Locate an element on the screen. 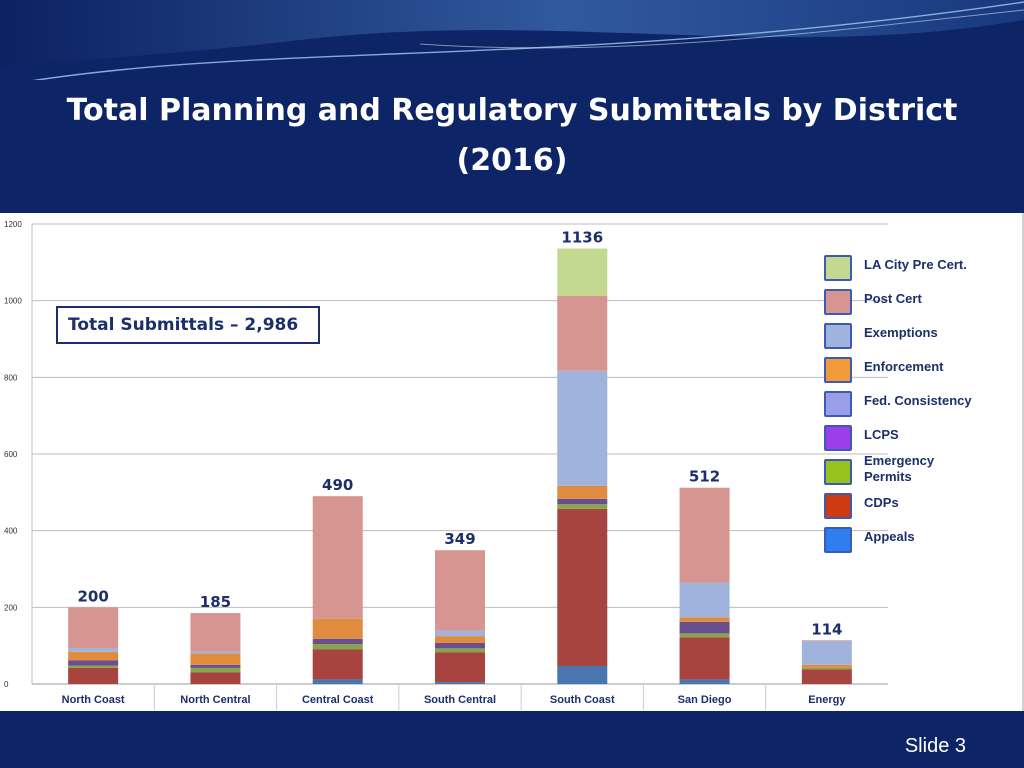  legend-label-line: Emergency is located at coordinates (899, 460).